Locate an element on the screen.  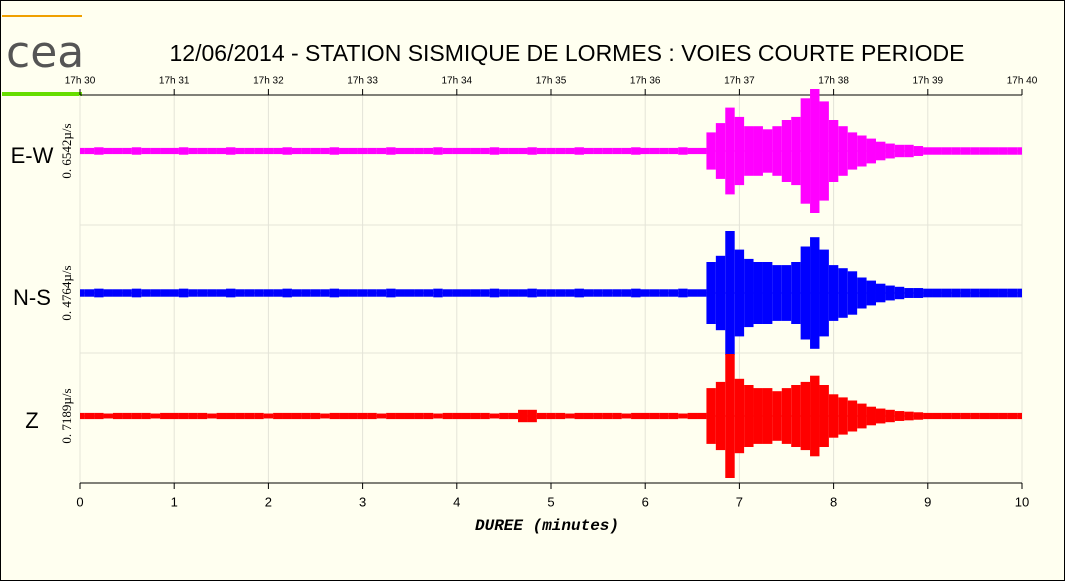
x-tick-label: 10 is located at coordinates (1022, 501).